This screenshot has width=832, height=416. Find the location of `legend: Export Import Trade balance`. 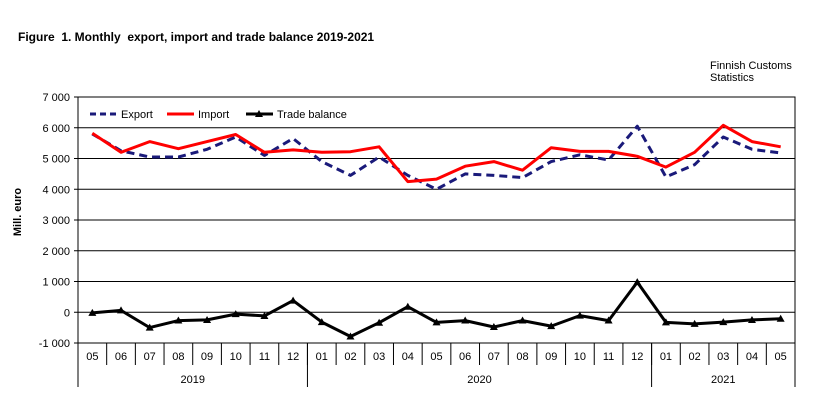

legend: Export Import Trade balance is located at coordinates (218, 115).